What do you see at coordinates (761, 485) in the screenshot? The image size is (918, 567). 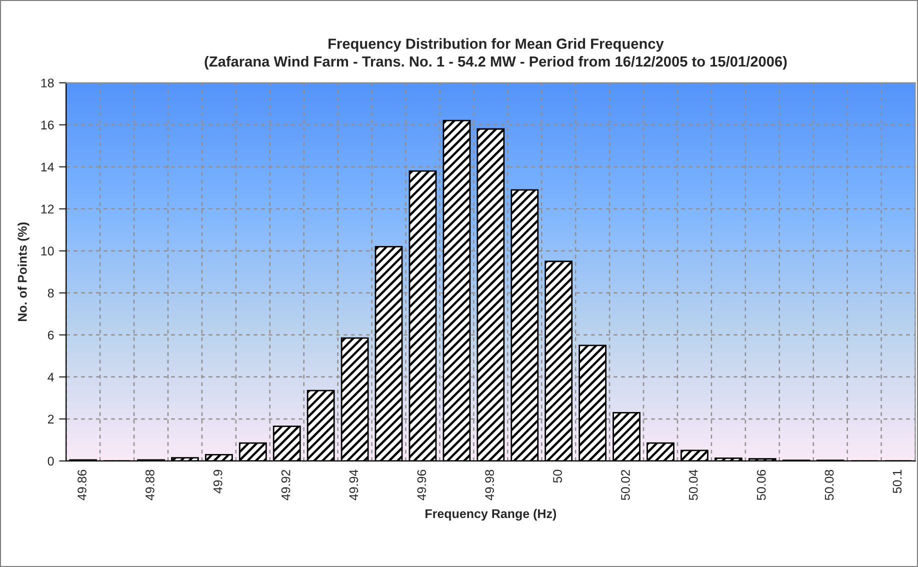 I see `x-tick-label: 50.06` at bounding box center [761, 485].